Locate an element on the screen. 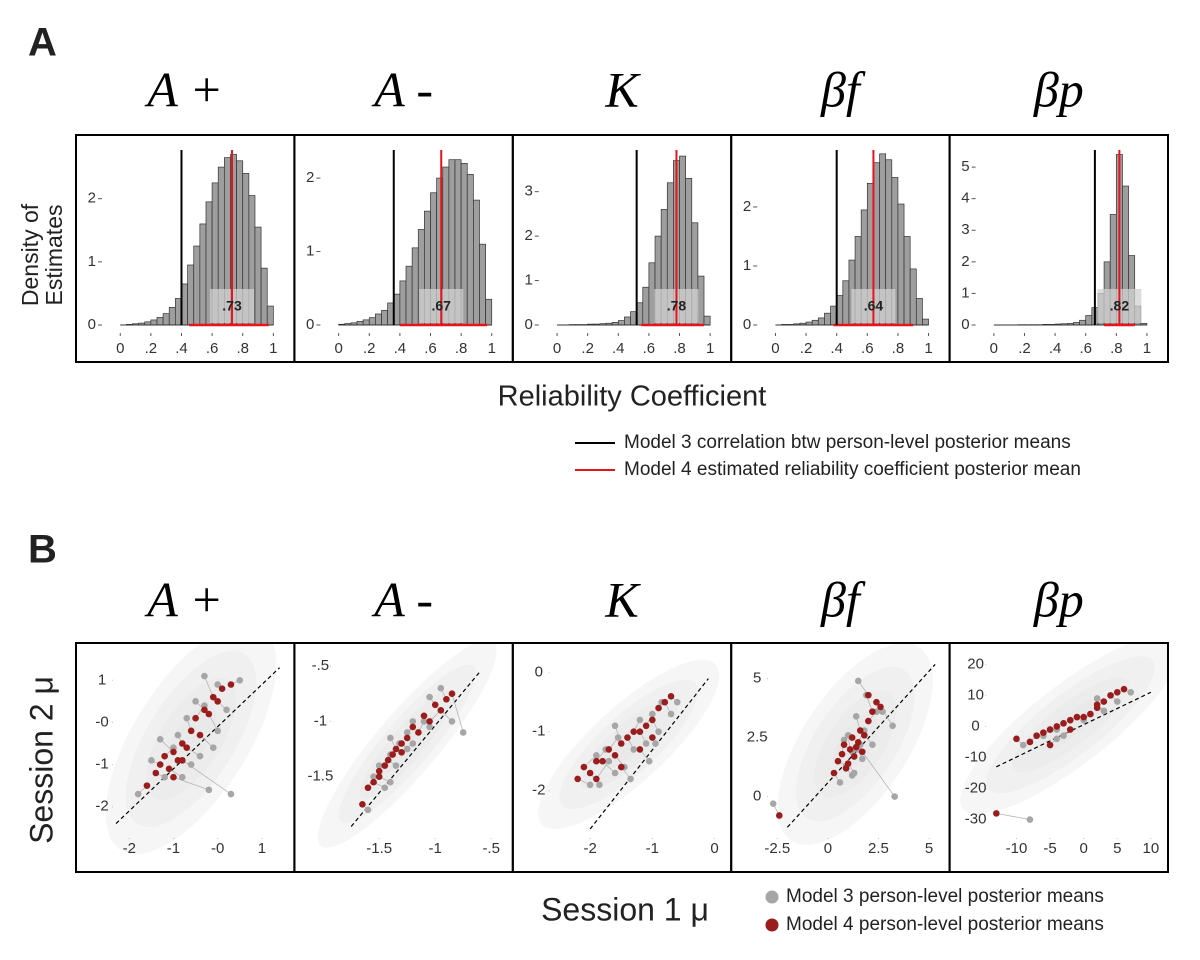 The image size is (1200, 960). x-tick-label: 2.5 is located at coordinates (878, 848).